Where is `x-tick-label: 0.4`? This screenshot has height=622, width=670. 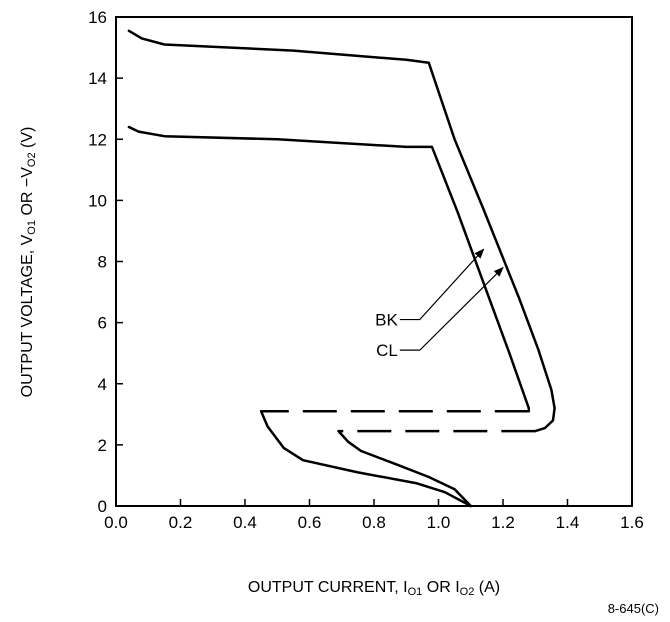
x-tick-label: 0.4 is located at coordinates (245, 522).